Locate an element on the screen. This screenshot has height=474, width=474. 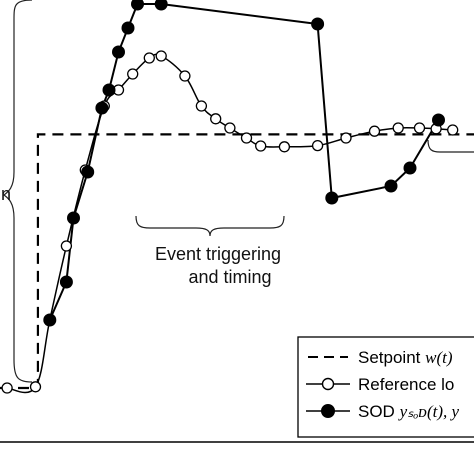
legend-entry-sod-math: yₛₒᴅ(t), y is located at coordinates (429, 411).